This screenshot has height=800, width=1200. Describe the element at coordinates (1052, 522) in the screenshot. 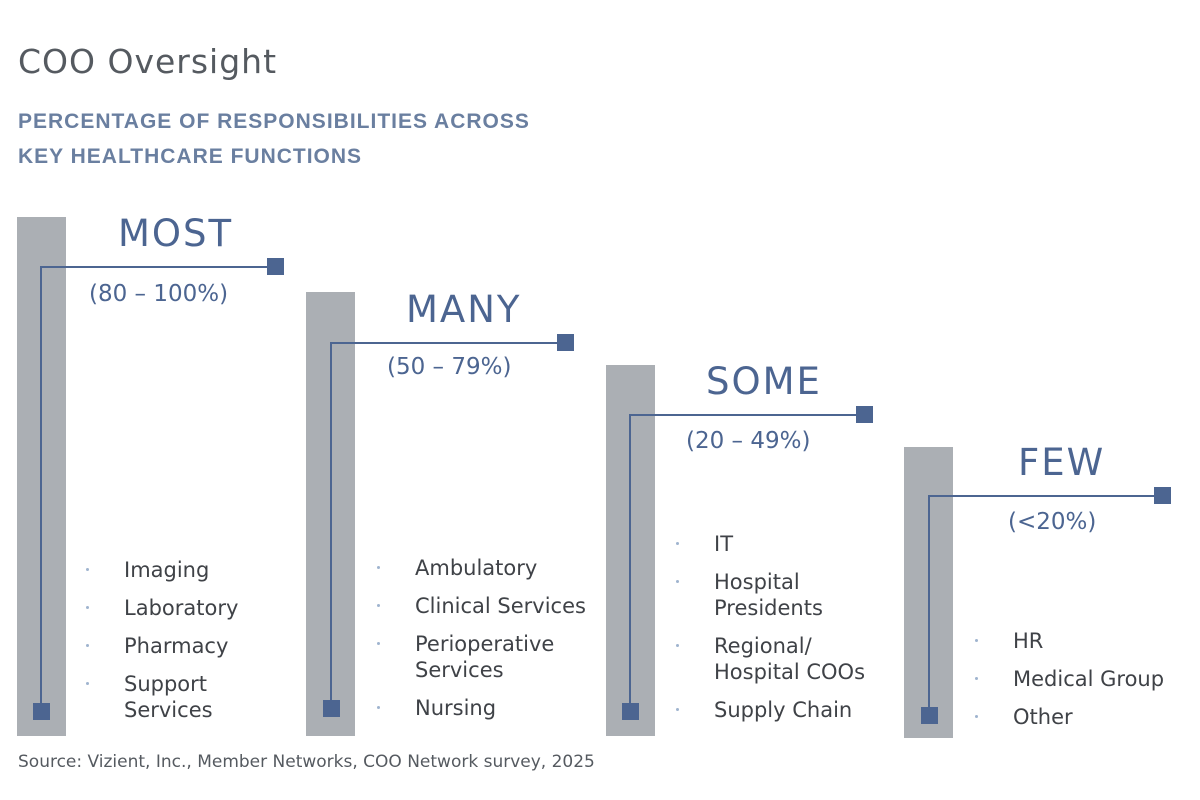

I see `tier-range: (<20%)` at that location.